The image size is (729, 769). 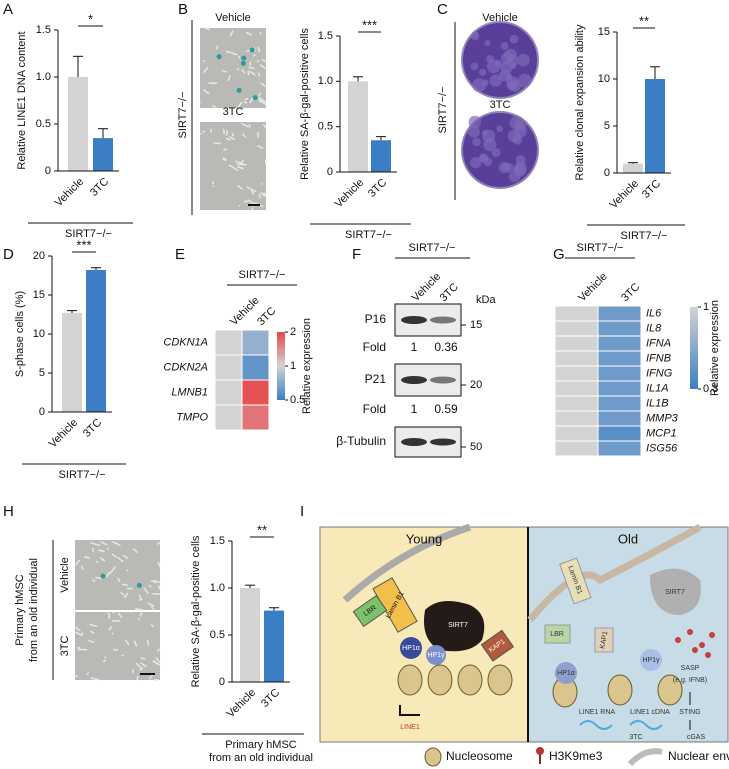 I want to click on side-label: from an old individual, so click(x=34, y=610).